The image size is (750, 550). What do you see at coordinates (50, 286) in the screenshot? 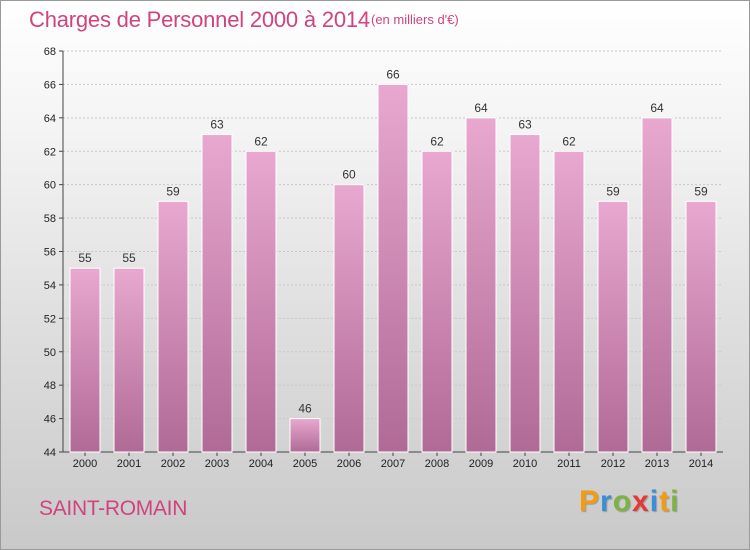
I see `y-tick-label: 54` at bounding box center [50, 286].